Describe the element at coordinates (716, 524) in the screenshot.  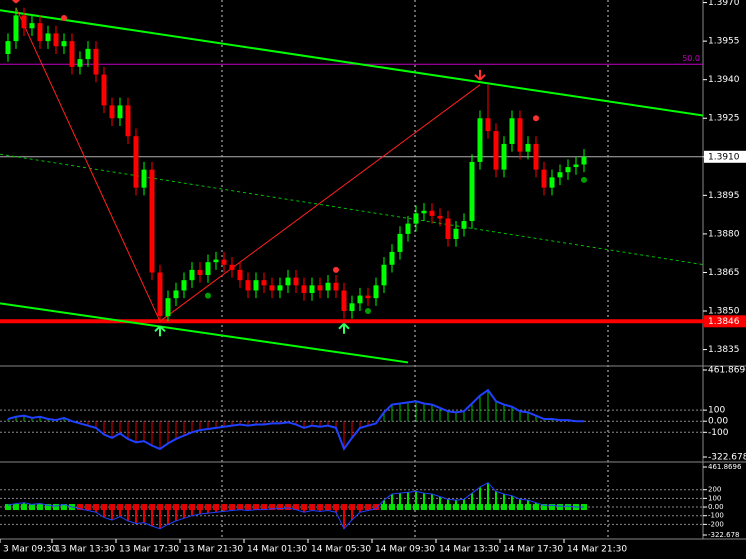
I see `y-tick-label: -200` at that location.